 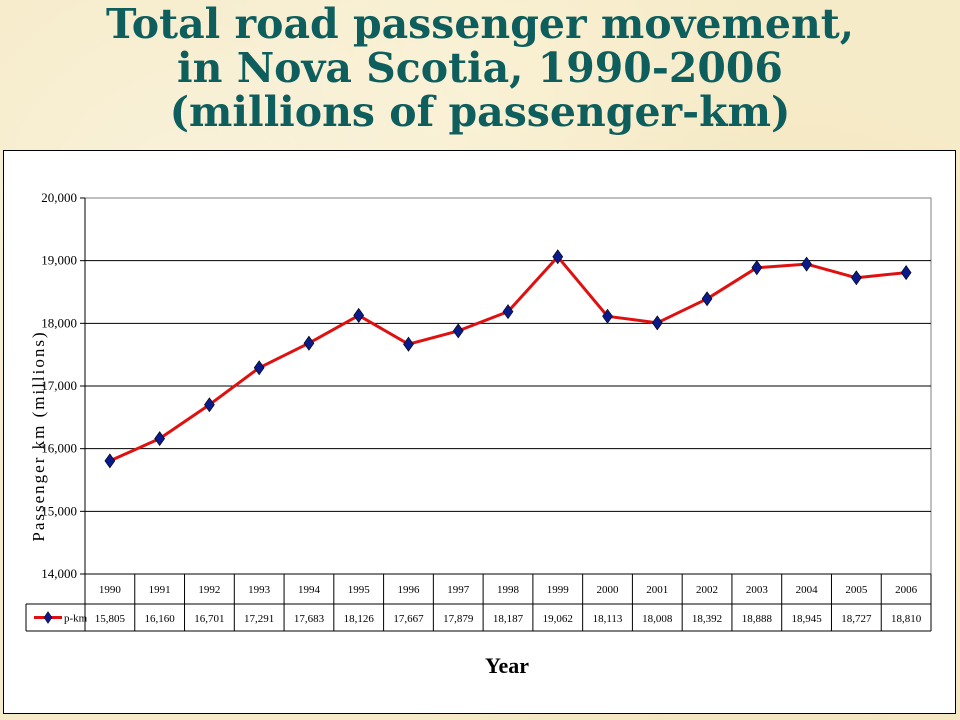 What do you see at coordinates (757, 590) in the screenshot?
I see `x-tick-label: 2003` at bounding box center [757, 590].